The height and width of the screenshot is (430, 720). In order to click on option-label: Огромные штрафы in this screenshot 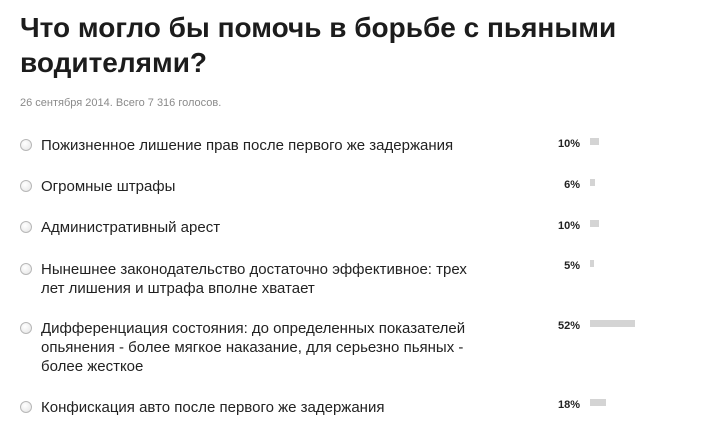, I will do `click(108, 186)`.